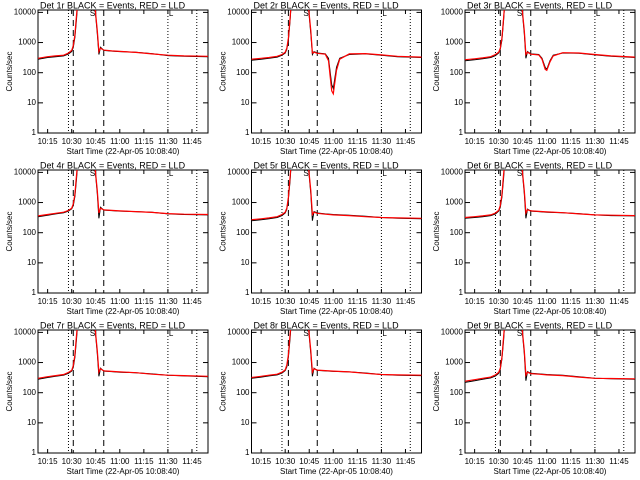  I want to click on chart-title: Det 7r BLACK = Events, RED = LLD, so click(113, 325).